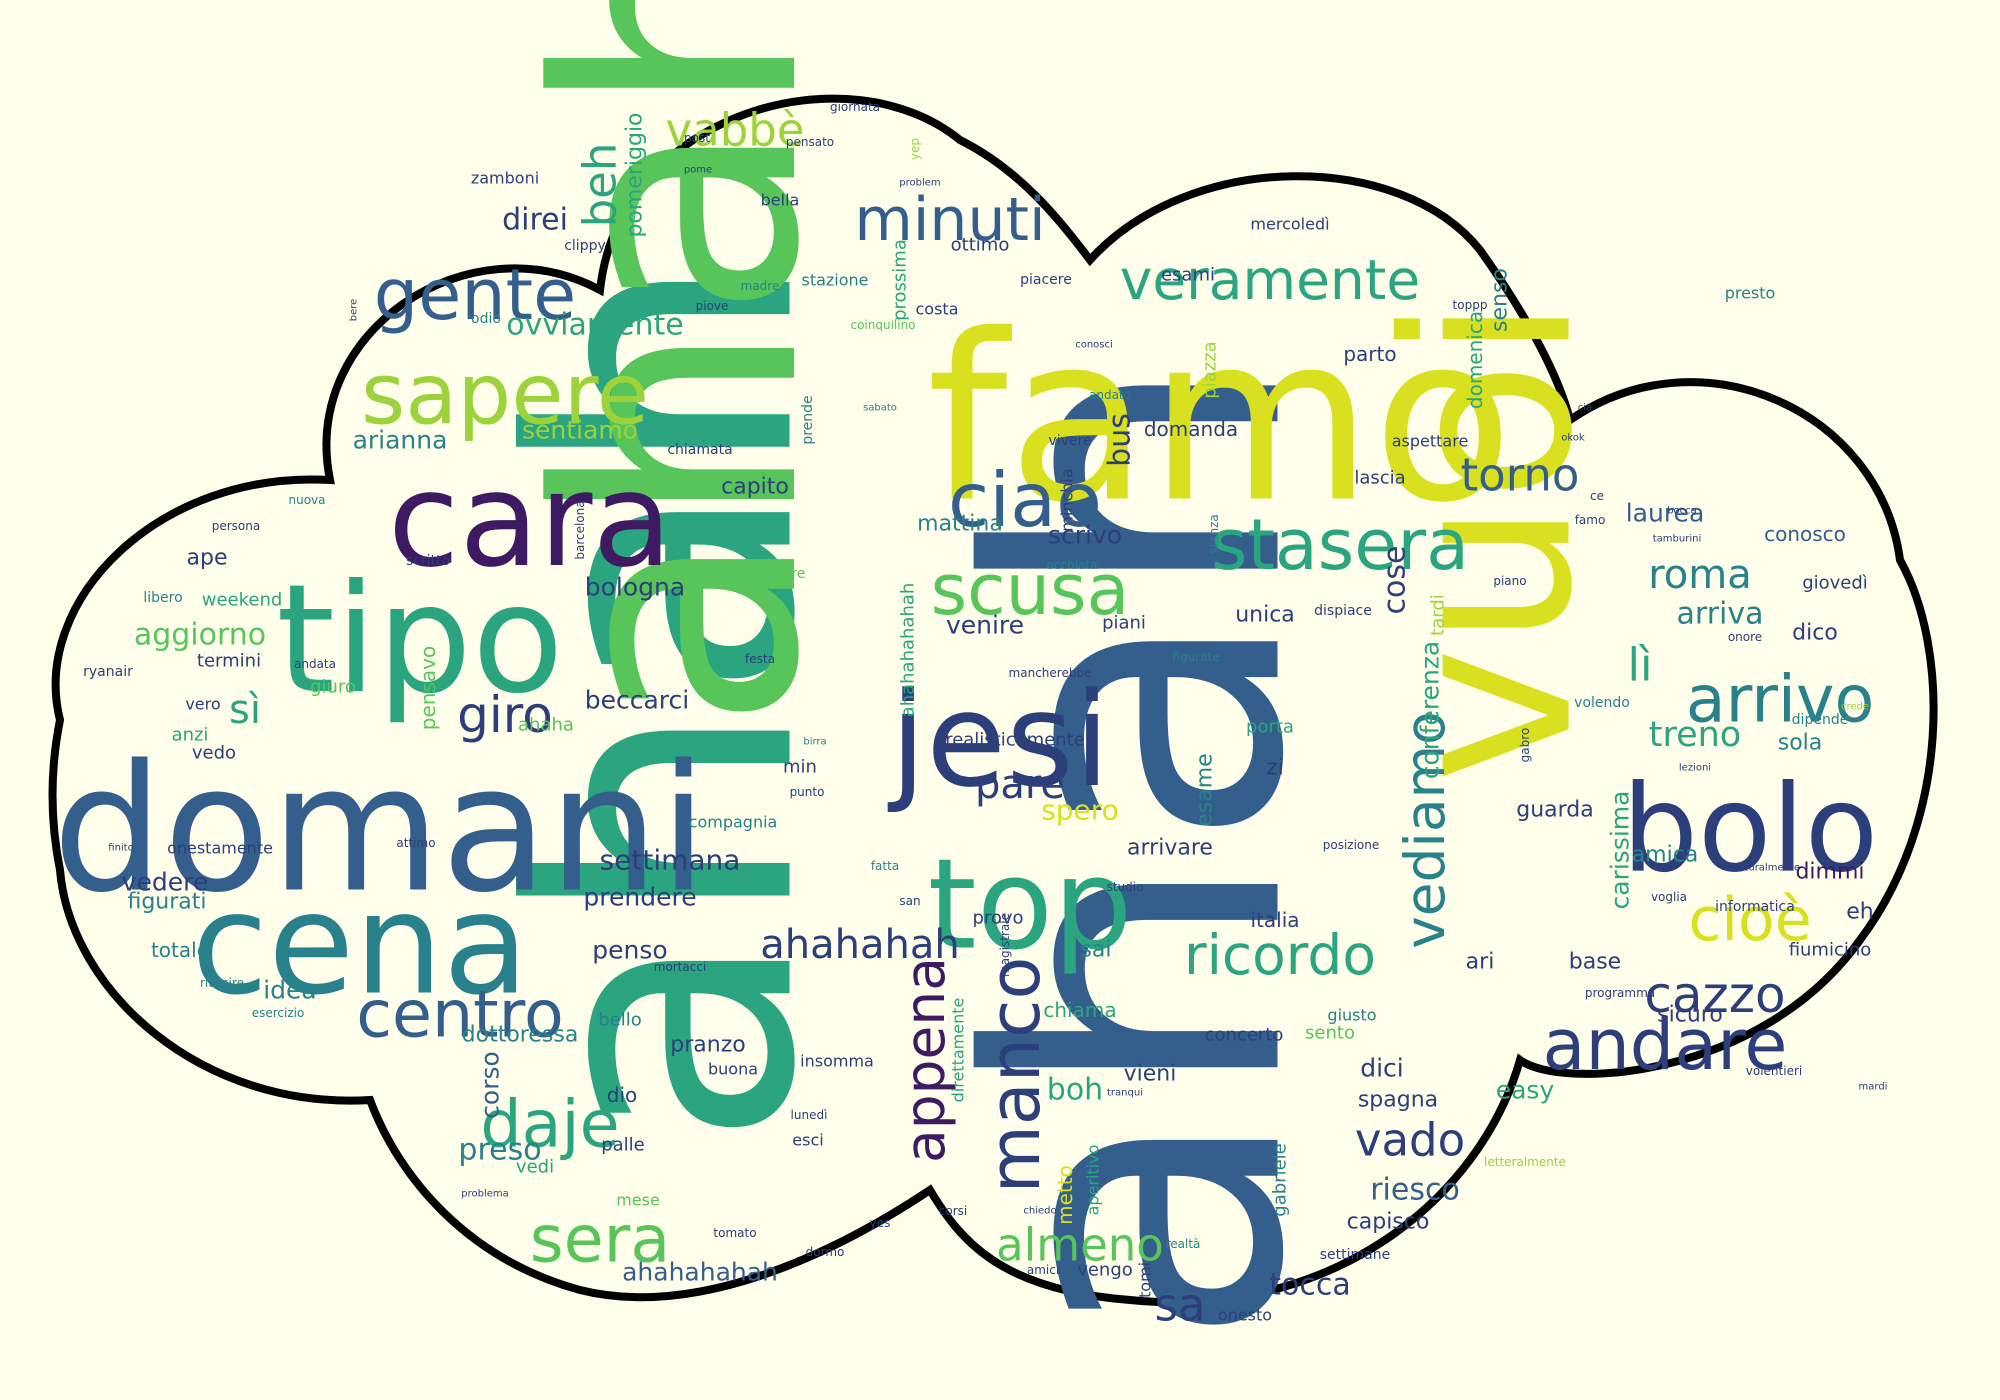 This screenshot has height=1400, width=2000. I want to click on word: figurate, so click(1195, 657).